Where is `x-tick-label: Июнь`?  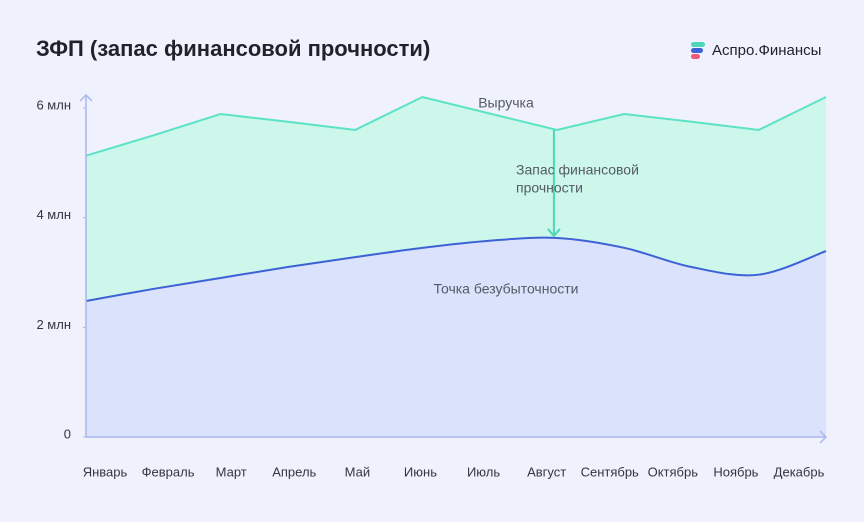
x-tick-label: Июнь is located at coordinates (420, 471).